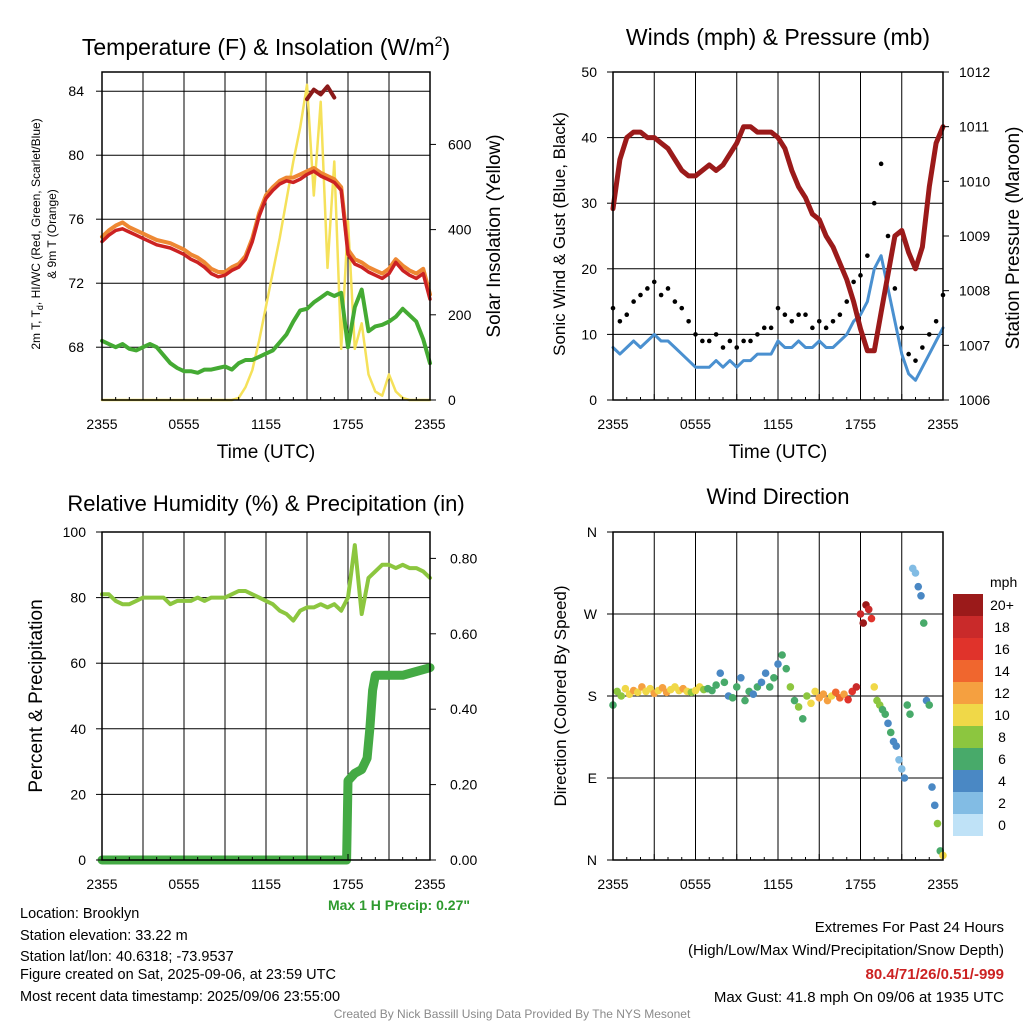 The width and height of the screenshot is (1024, 1024). I want to click on winds-ytick-label: 10, so click(589, 334).